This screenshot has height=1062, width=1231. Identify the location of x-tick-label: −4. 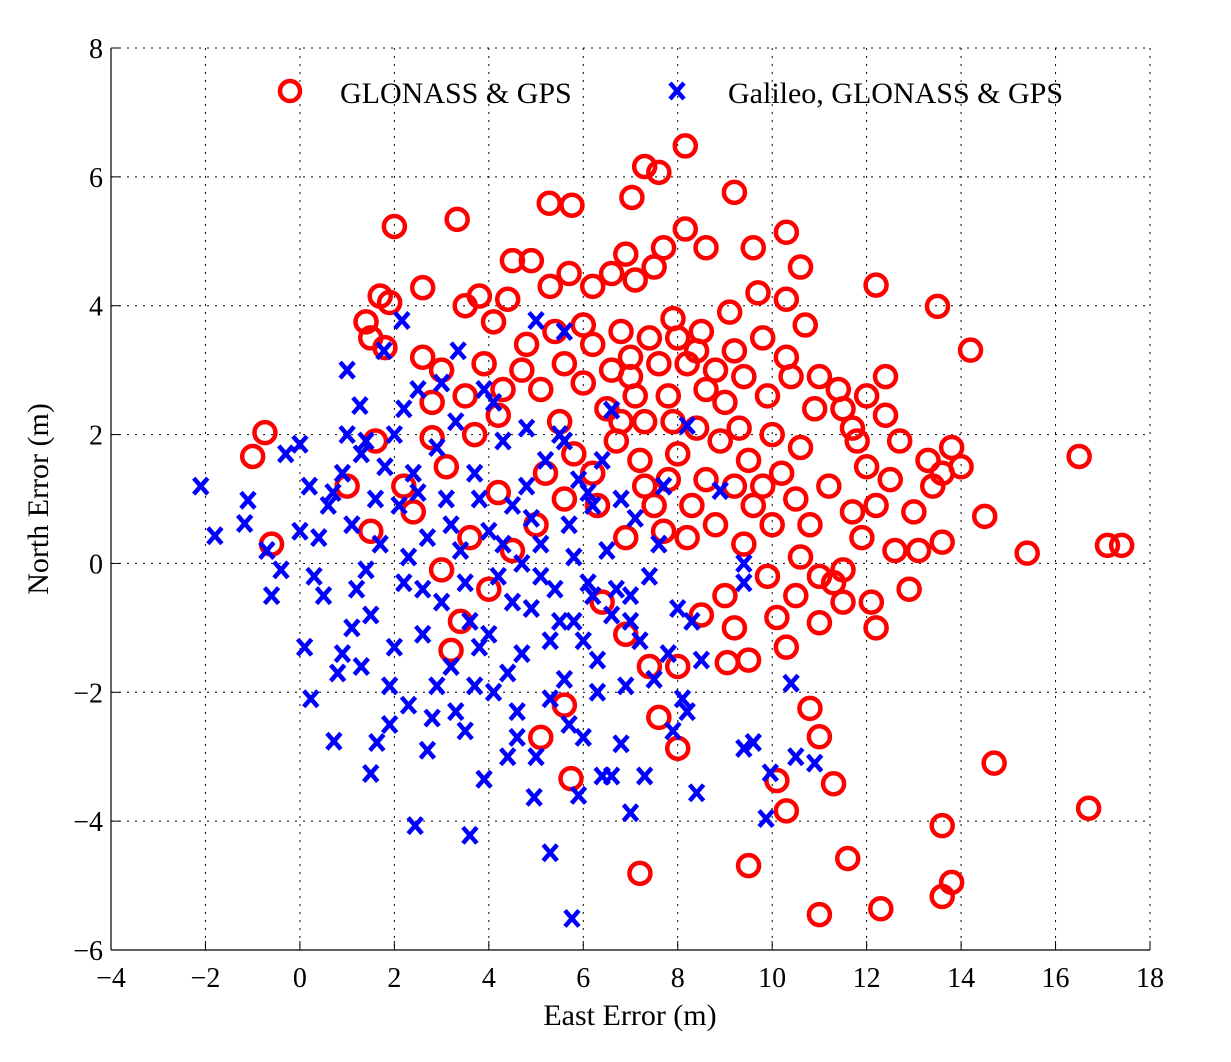
(111, 978).